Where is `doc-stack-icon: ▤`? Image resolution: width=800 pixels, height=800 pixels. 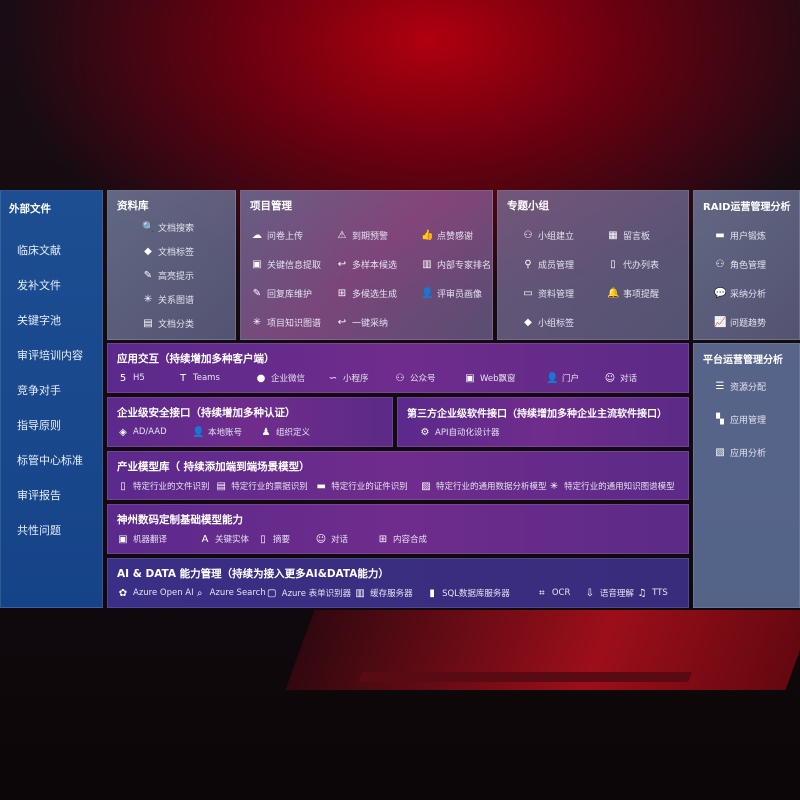 doc-stack-icon: ▤ is located at coordinates (148, 323).